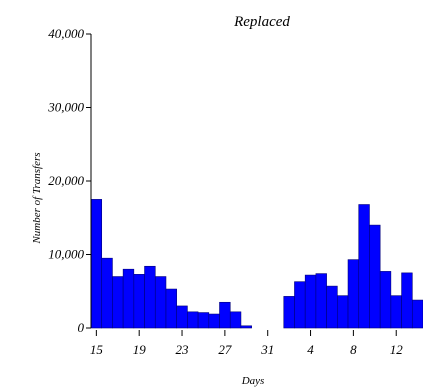  Describe the element at coordinates (37, 198) in the screenshot. I see `y-axis-label: Number of Transfers` at that location.